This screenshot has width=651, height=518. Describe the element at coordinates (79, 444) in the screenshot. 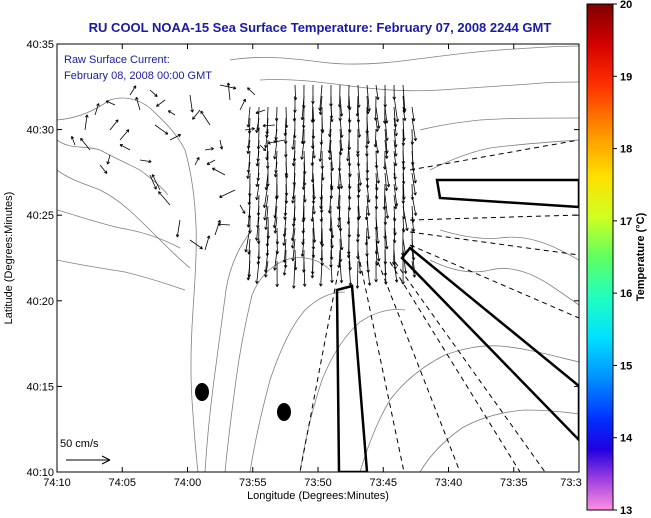

I see `scale-label: 50 cm/s` at that location.